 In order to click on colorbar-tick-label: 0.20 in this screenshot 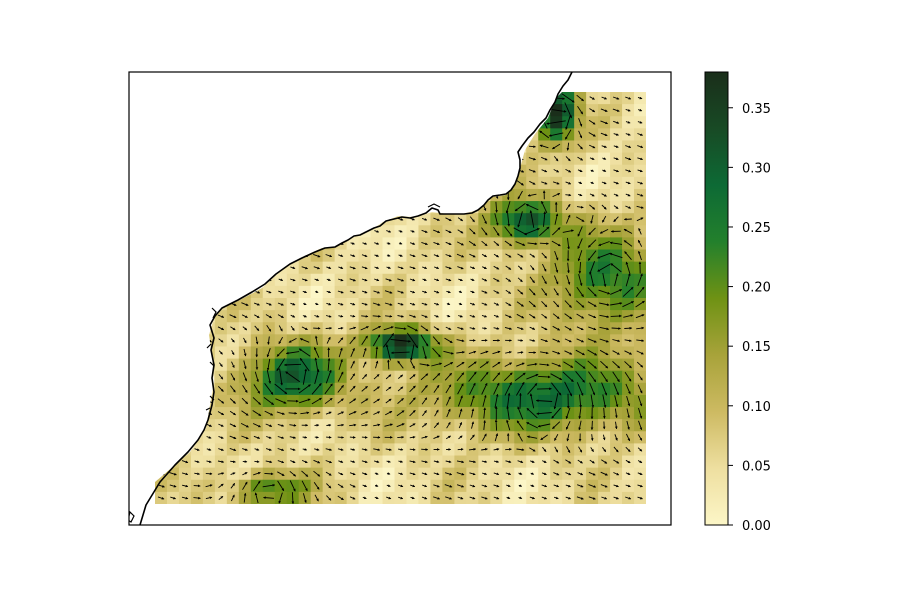, I will do `click(756, 288)`.